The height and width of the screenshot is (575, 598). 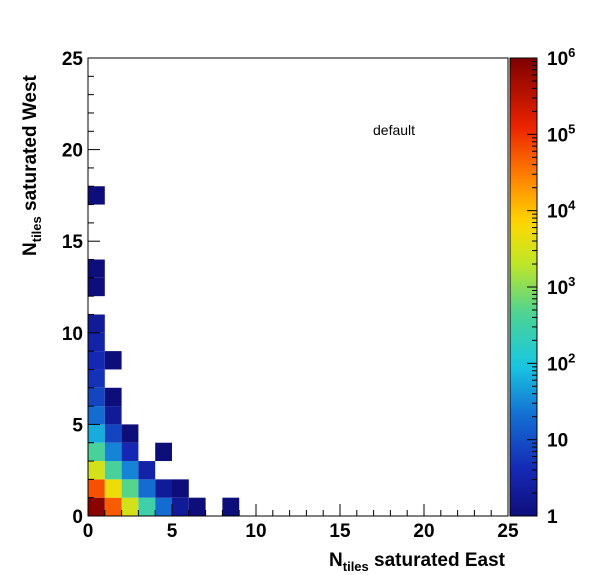 What do you see at coordinates (561, 133) in the screenshot?
I see `z-tick-label: 10⁵` at bounding box center [561, 133].